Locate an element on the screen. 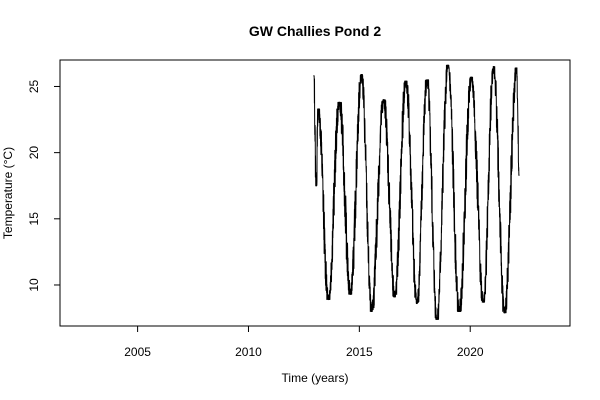 The width and height of the screenshot is (600, 400). y-tick-label: 20 is located at coordinates (34, 153).